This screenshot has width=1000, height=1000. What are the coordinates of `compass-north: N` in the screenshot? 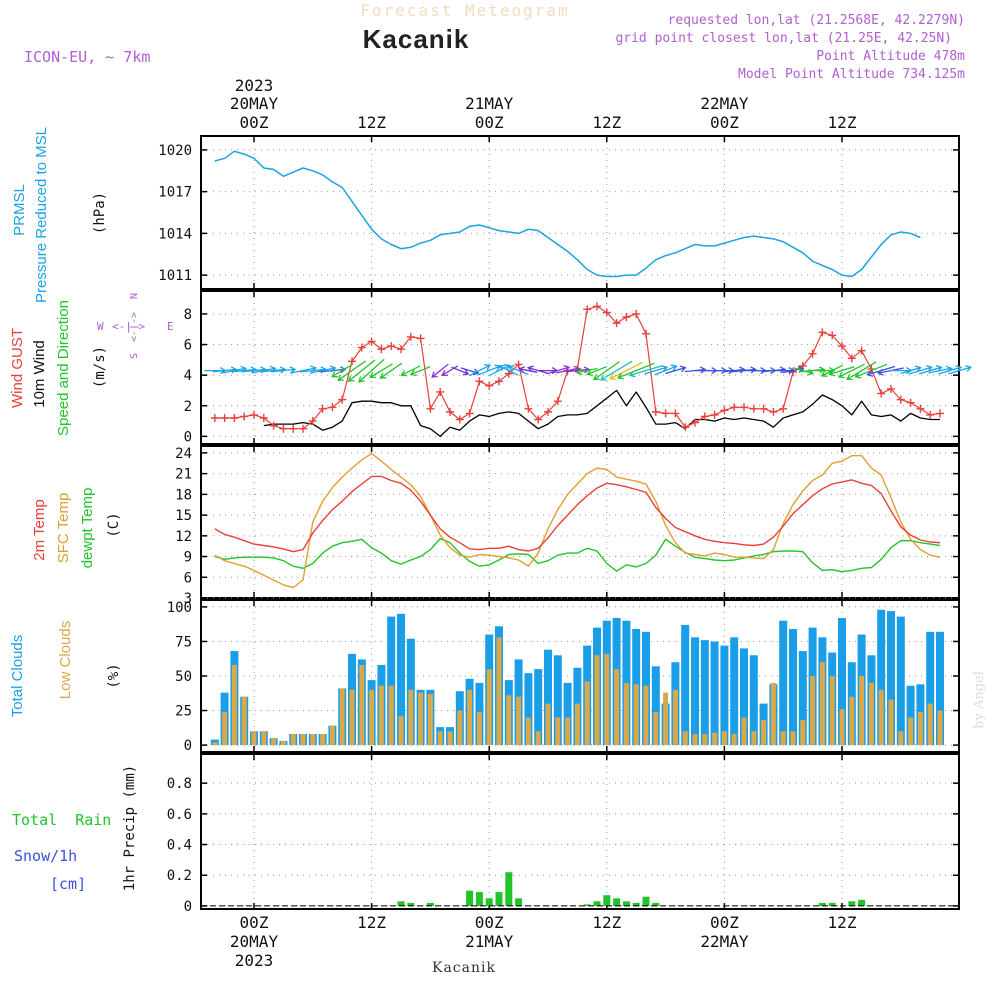 It's located at (134, 296).